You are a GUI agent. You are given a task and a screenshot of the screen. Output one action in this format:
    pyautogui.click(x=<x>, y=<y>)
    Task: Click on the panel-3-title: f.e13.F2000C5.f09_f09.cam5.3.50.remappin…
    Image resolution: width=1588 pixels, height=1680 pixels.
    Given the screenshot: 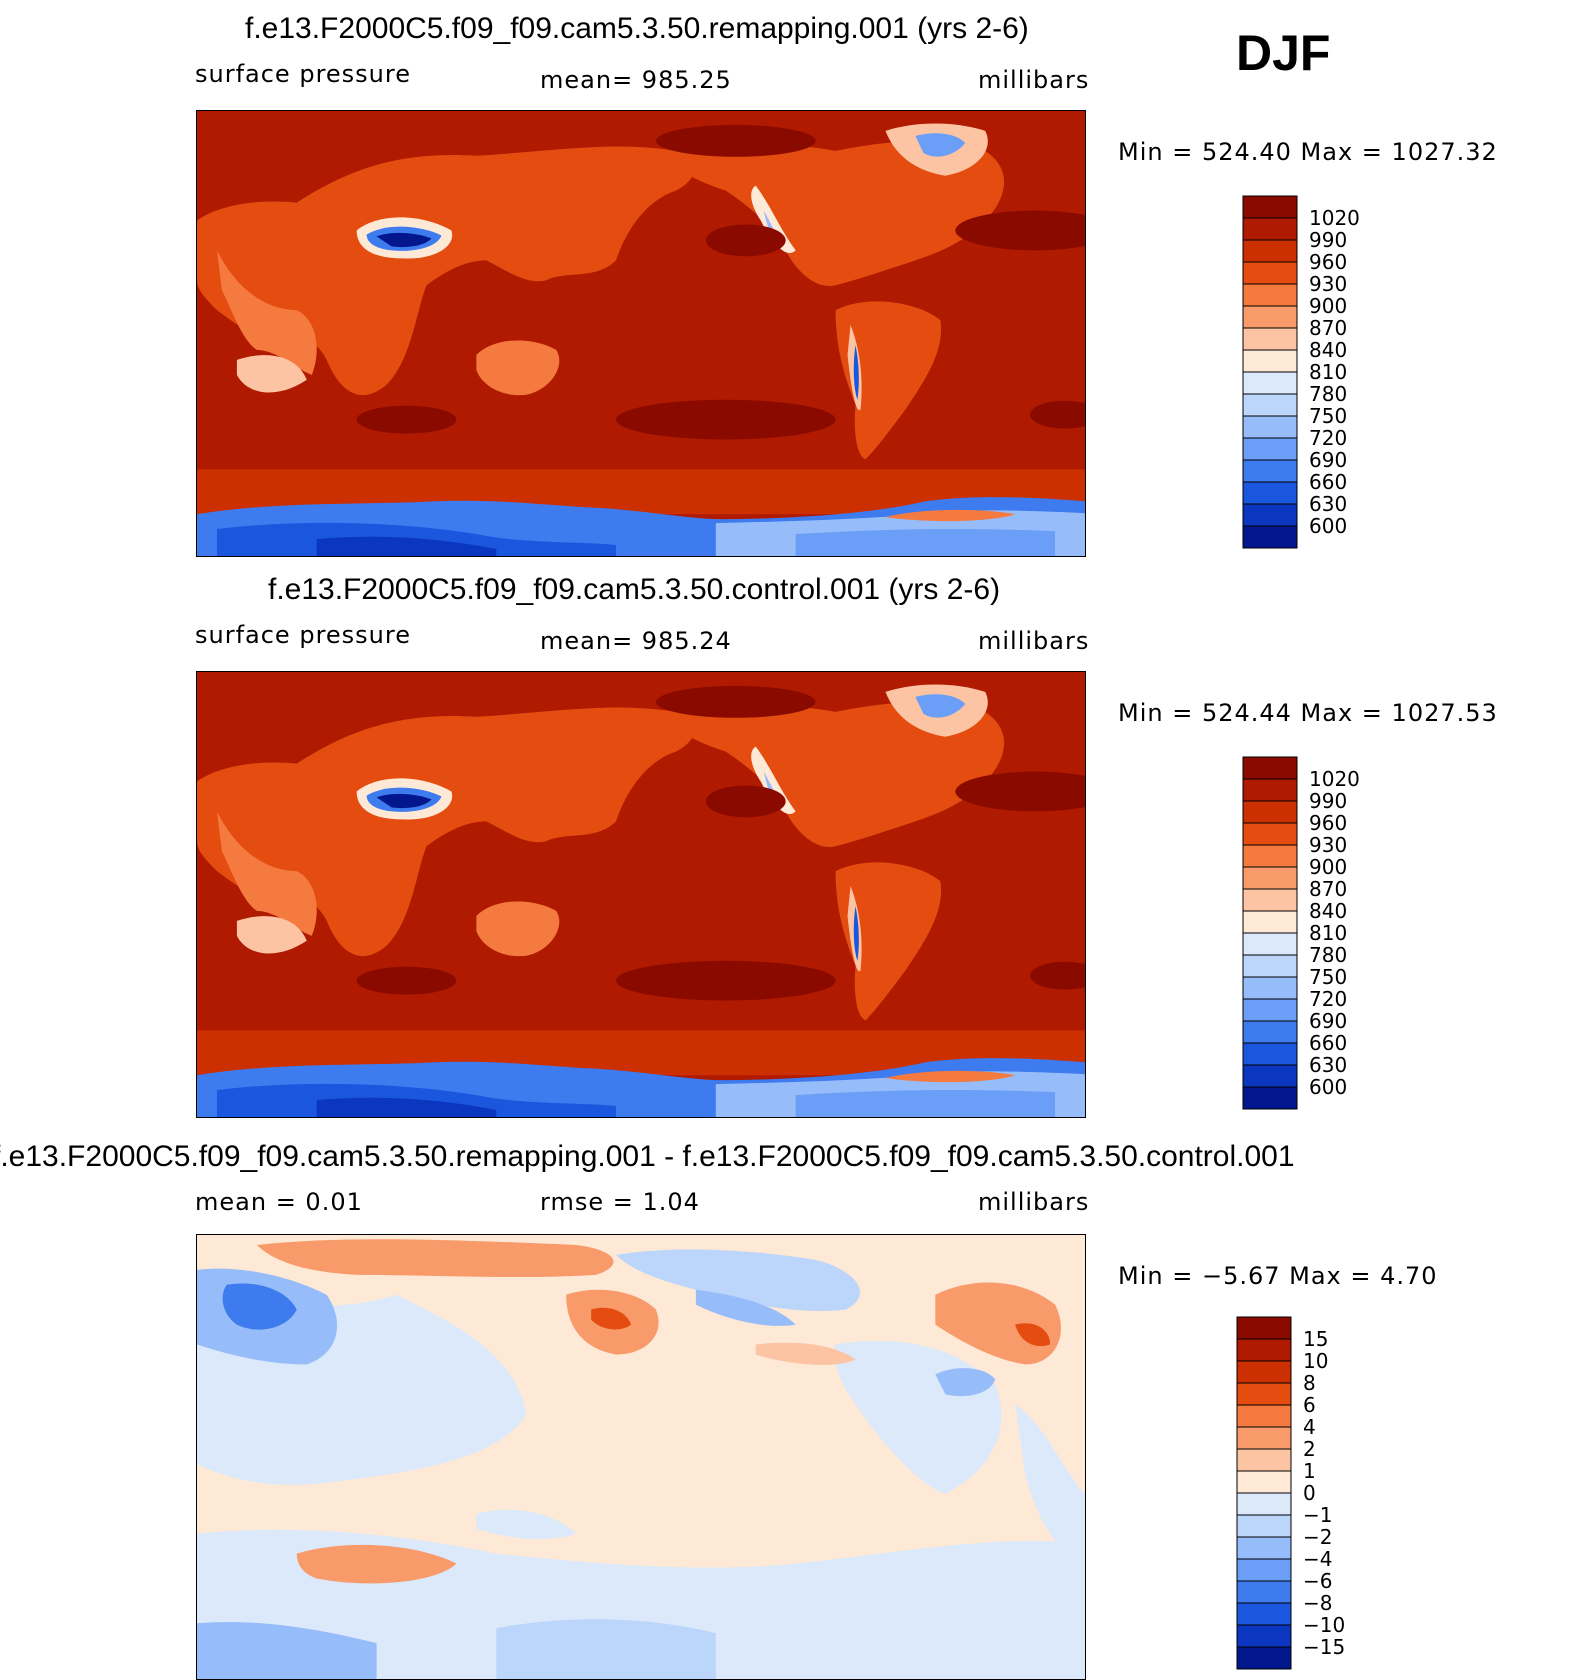 What is the action you would take?
    pyautogui.click(x=647, y=1156)
    